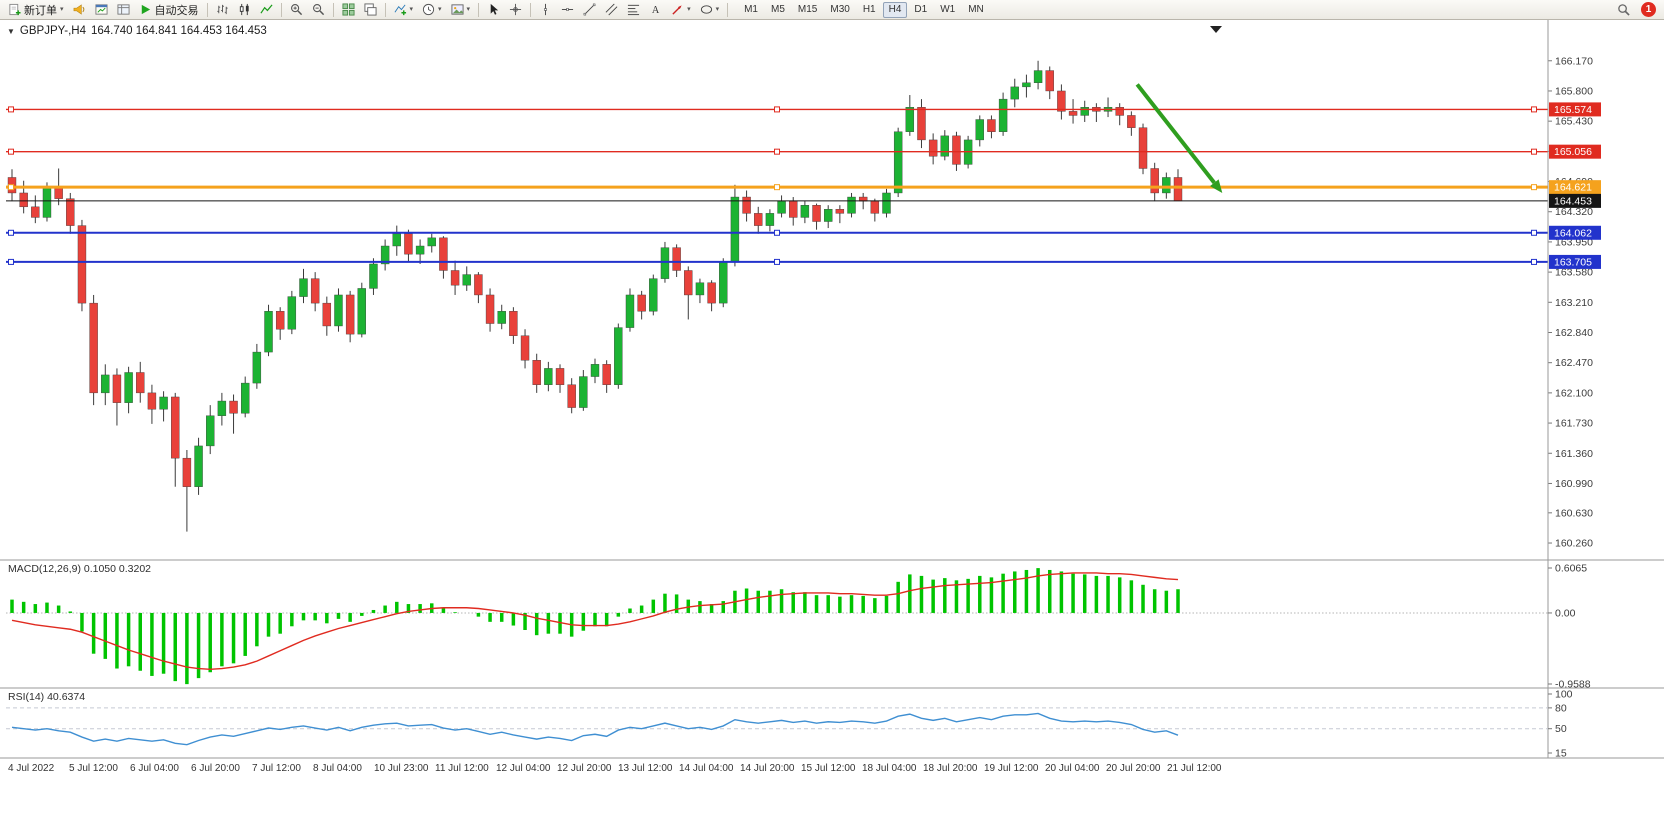  What do you see at coordinates (545, 10) in the screenshot?
I see `vertical-line-tool-button` at bounding box center [545, 10].